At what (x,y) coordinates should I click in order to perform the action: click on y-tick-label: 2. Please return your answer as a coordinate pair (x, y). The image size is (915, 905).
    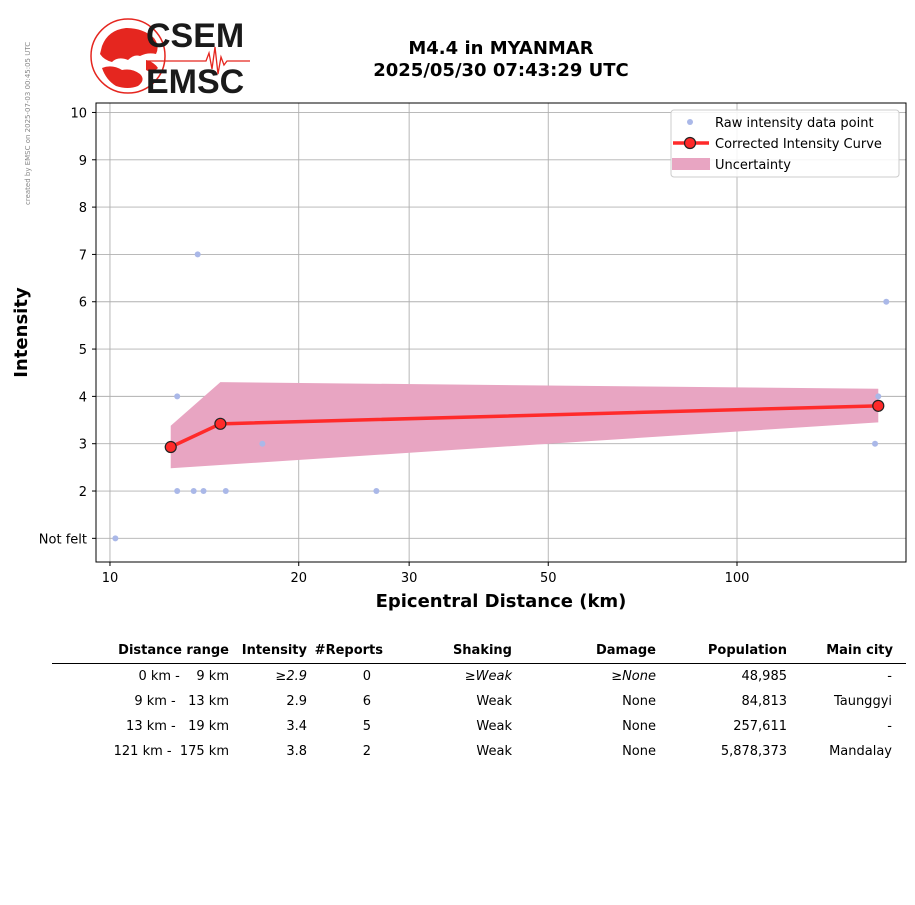
    Looking at the image, I should click on (83, 492).